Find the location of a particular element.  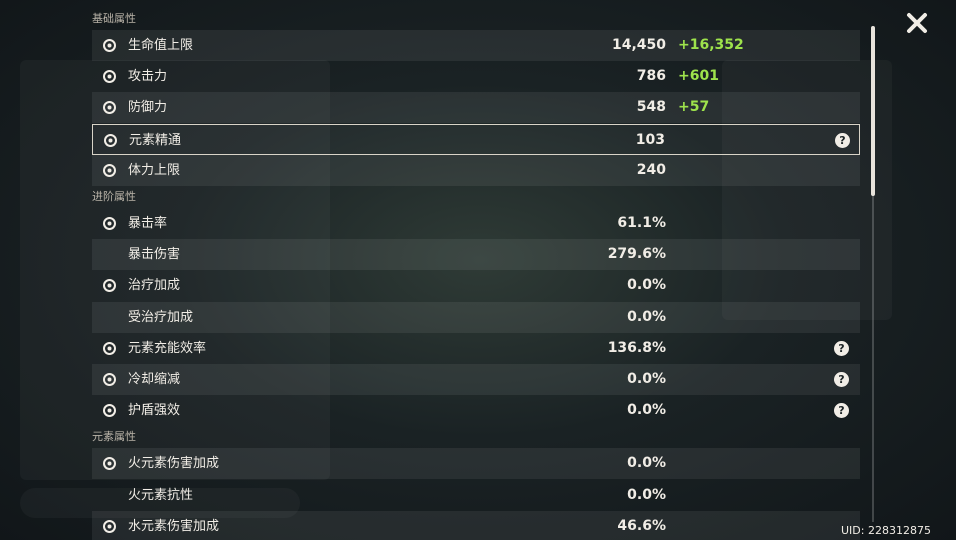

stat-bonus: +601 is located at coordinates (698, 76).